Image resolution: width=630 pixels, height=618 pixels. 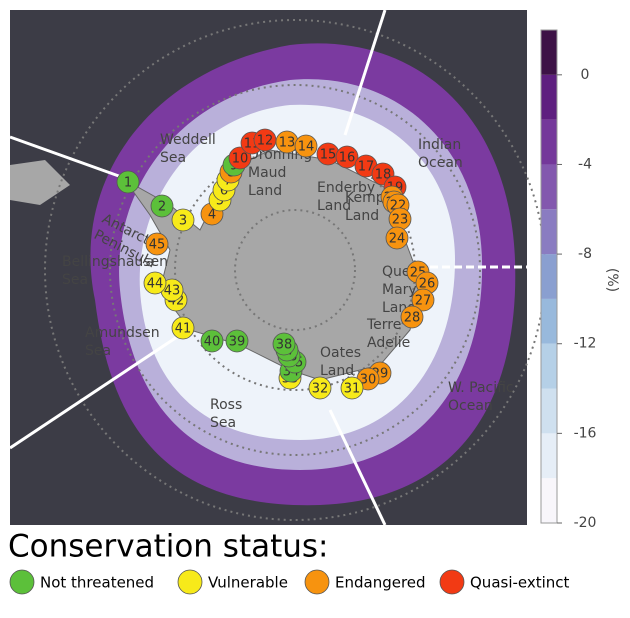 I want to click on colony-label: 1, so click(x=128, y=183).